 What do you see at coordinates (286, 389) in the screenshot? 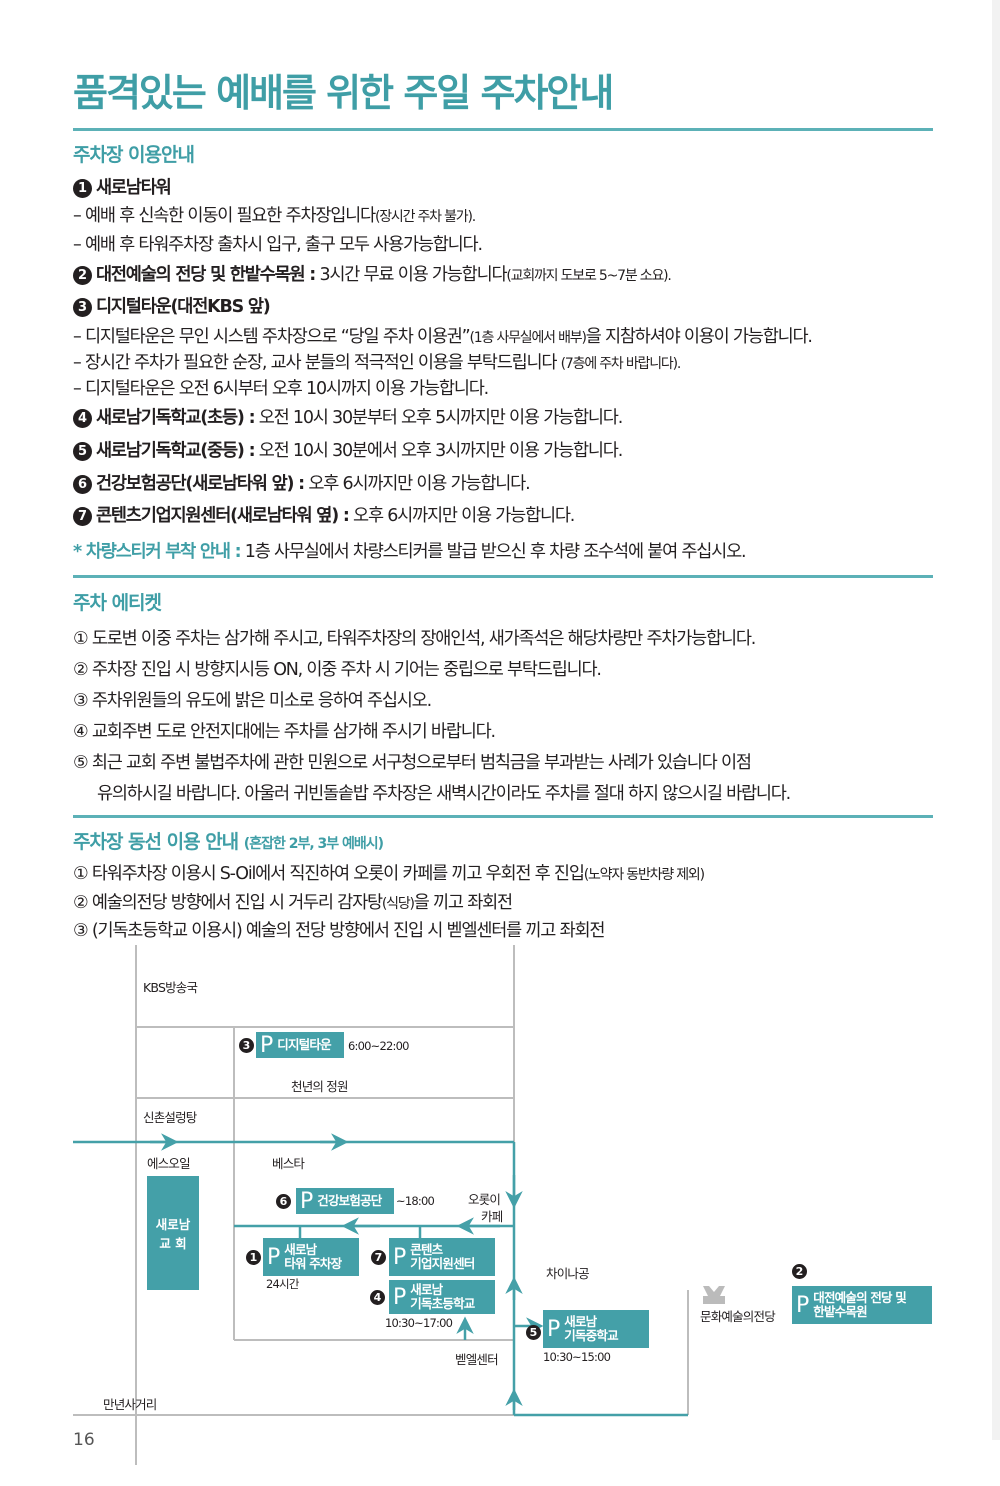
I see `info-text: 디지털타운은 오전 6시부터 오후 10시까지 이용 가능합니다.` at bounding box center [286, 389].